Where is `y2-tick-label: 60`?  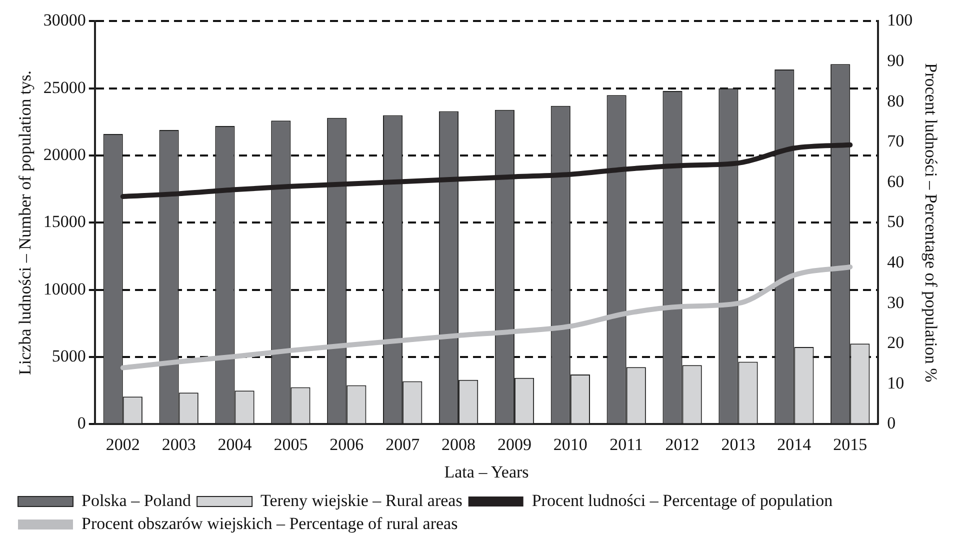 y2-tick-label: 60 is located at coordinates (895, 181).